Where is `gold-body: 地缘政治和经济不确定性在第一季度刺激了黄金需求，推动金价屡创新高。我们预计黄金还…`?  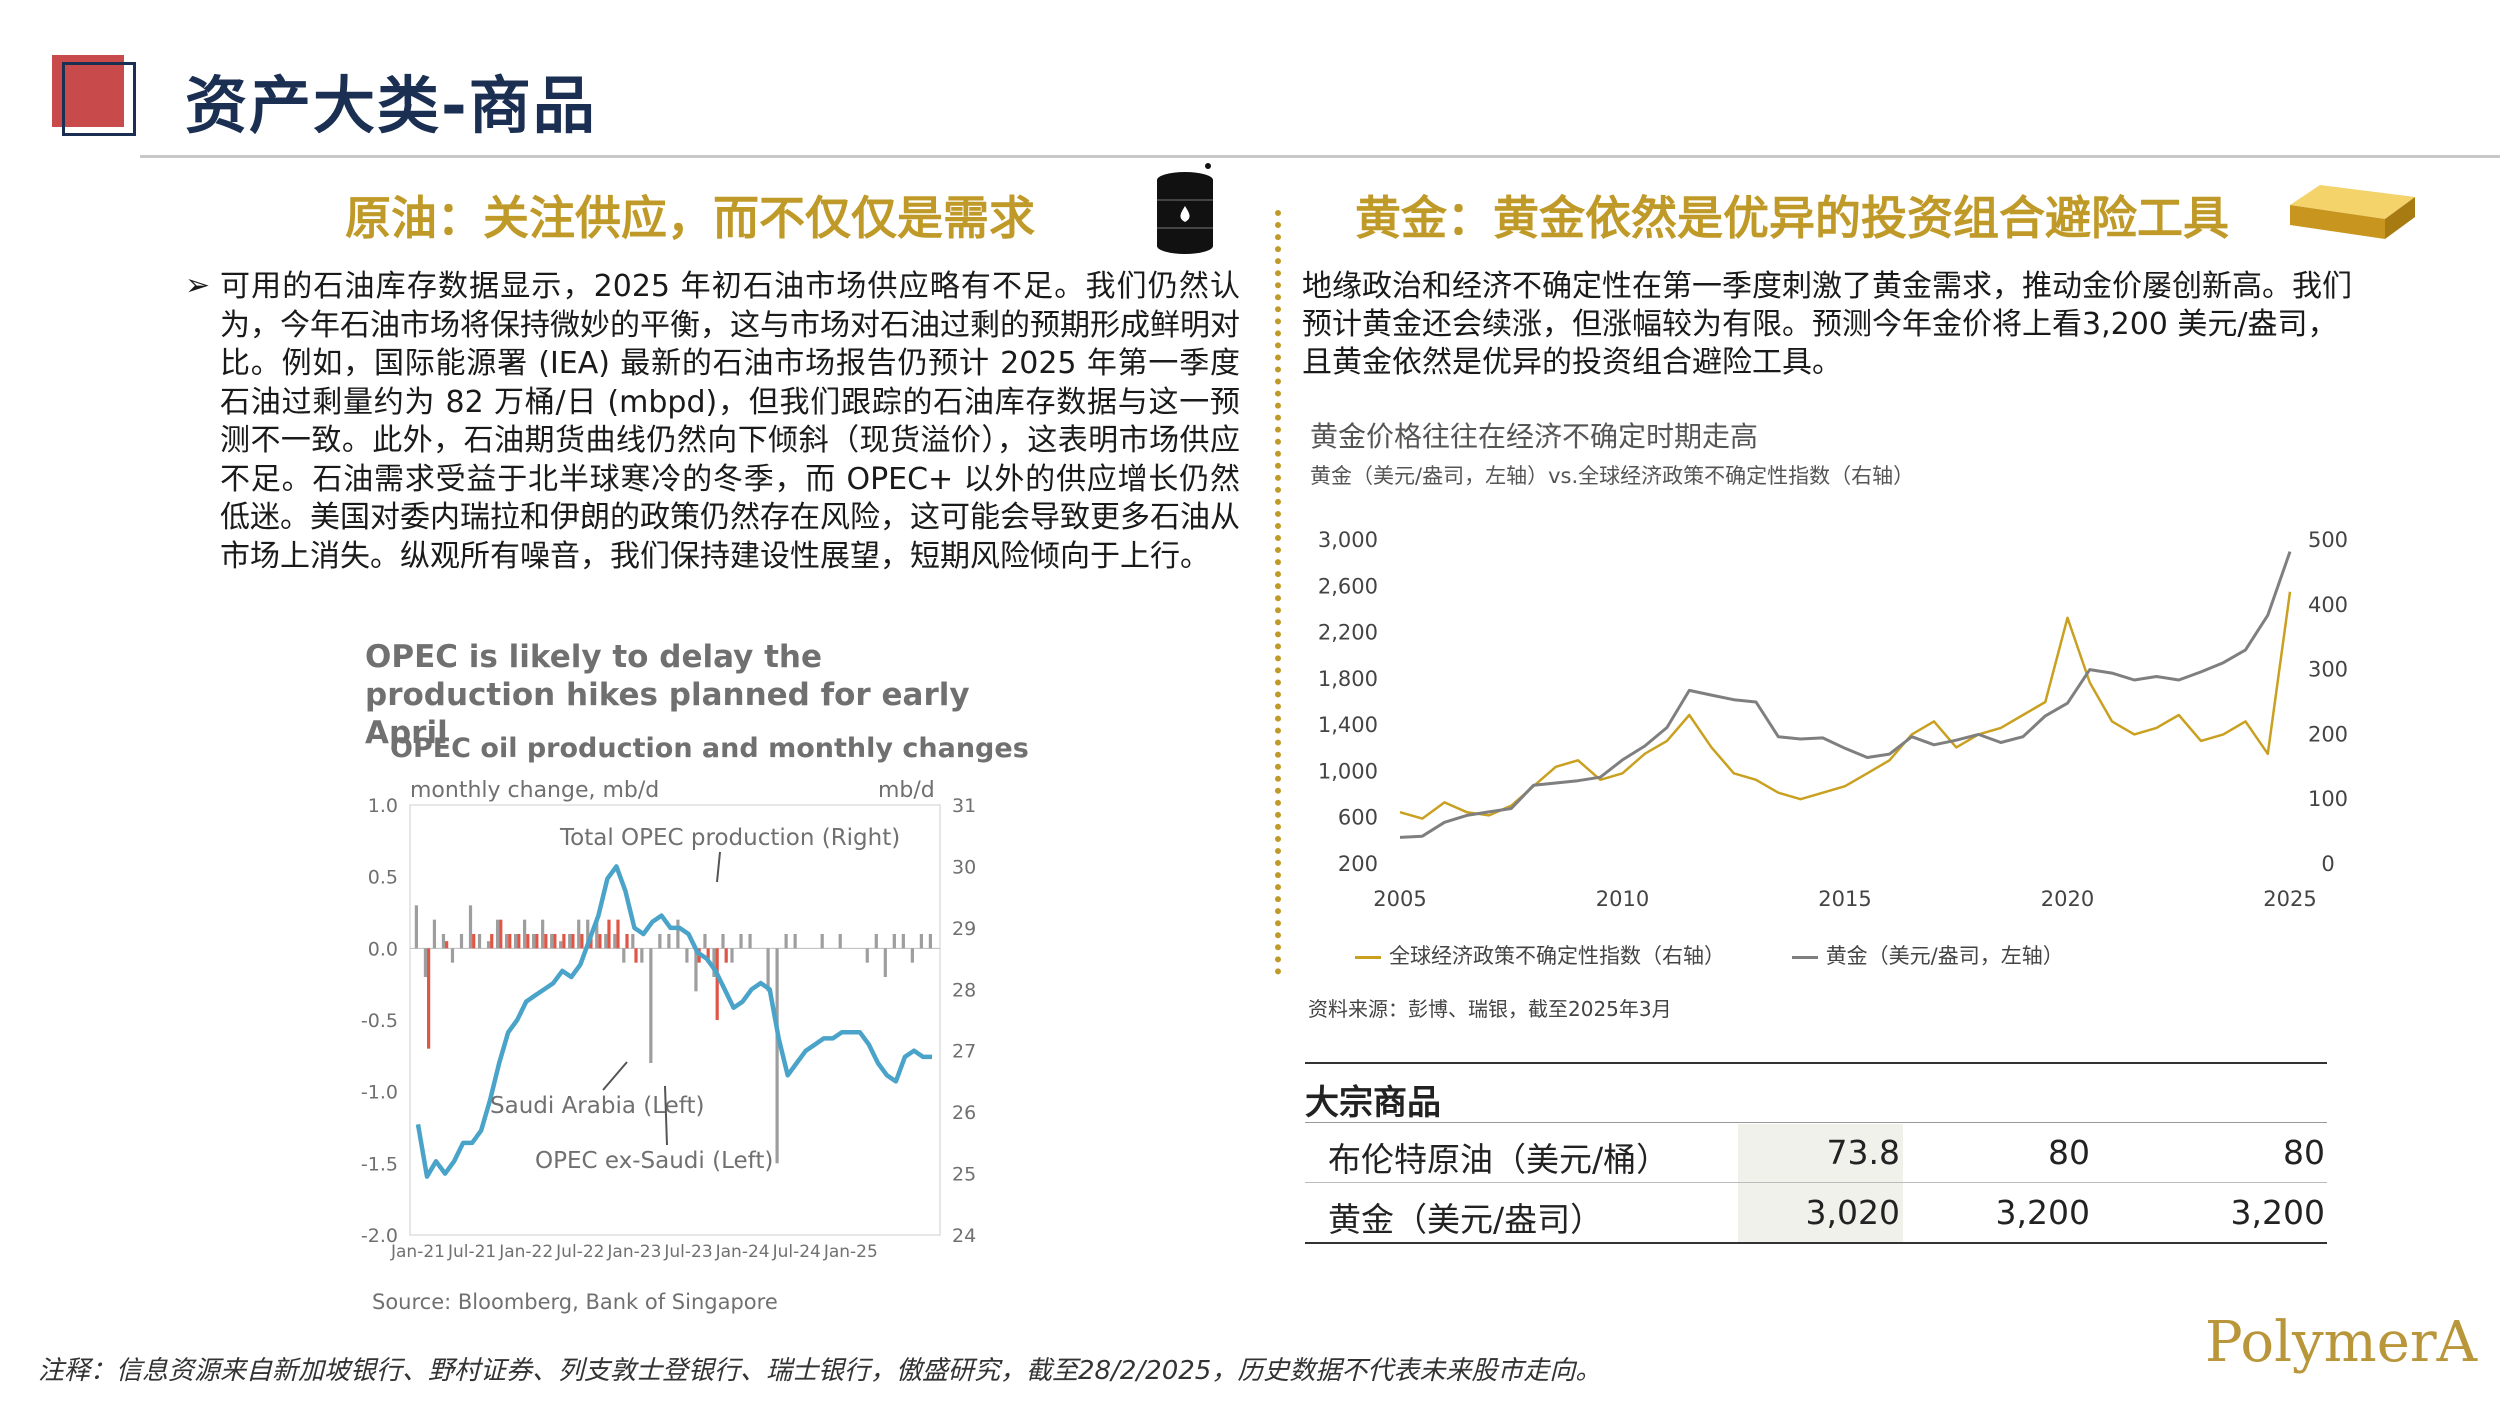
gold-body: 地缘政治和经济不确定性在第一季度刺激了黄金需求，推动金价屡创新高。我们预计黄金还… is located at coordinates (1827, 324).